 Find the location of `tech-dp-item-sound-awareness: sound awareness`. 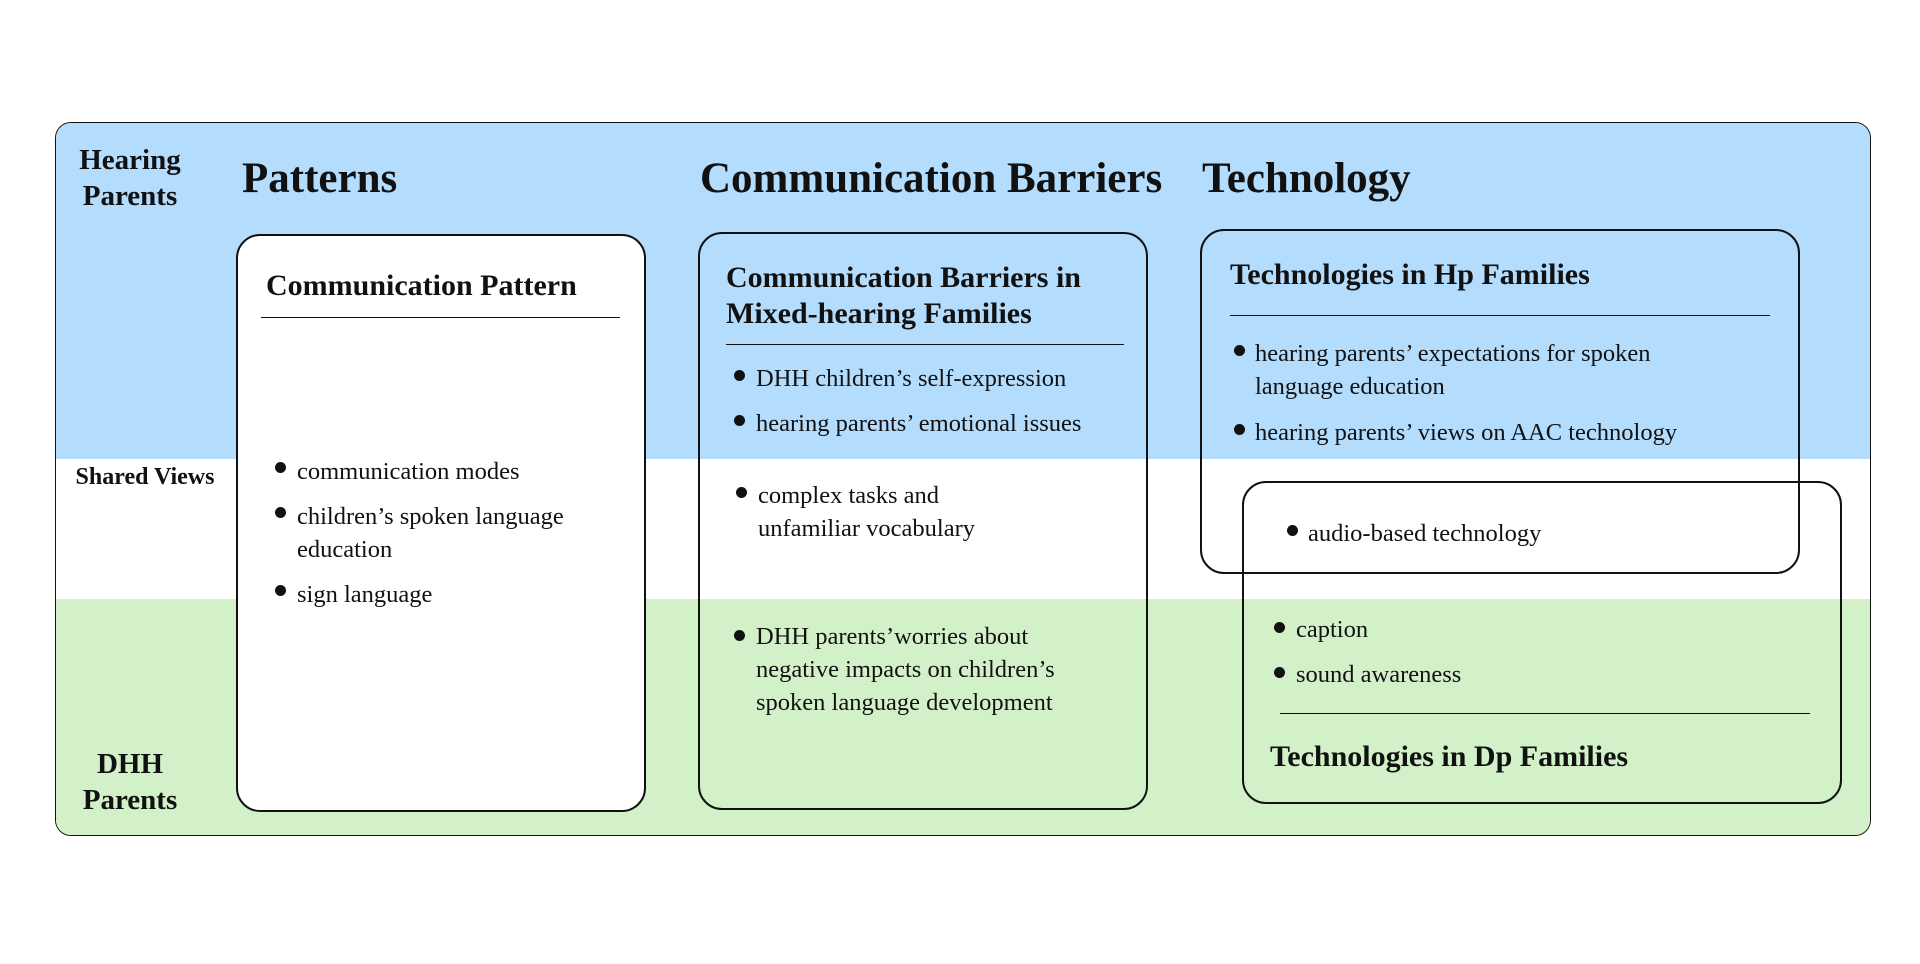

tech-dp-item-sound-awareness: sound awareness is located at coordinates (1379, 674).